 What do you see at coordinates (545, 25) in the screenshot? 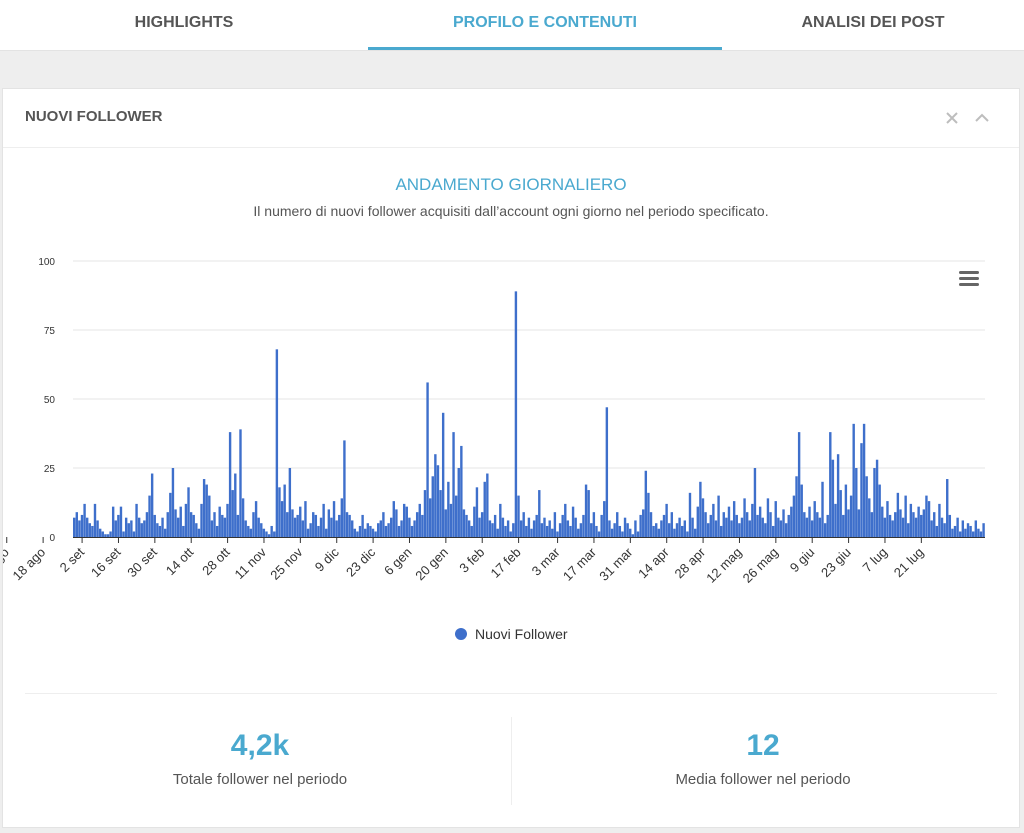
I see `tab-profilo-e-contenuti: PROFILO E CONTENUTI` at bounding box center [545, 25].